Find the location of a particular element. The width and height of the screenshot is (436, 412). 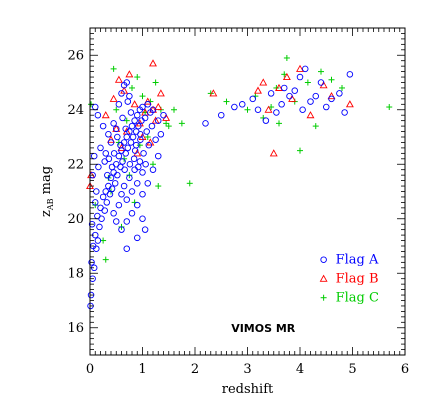

y-tick-label: 18 is located at coordinates (75, 273).